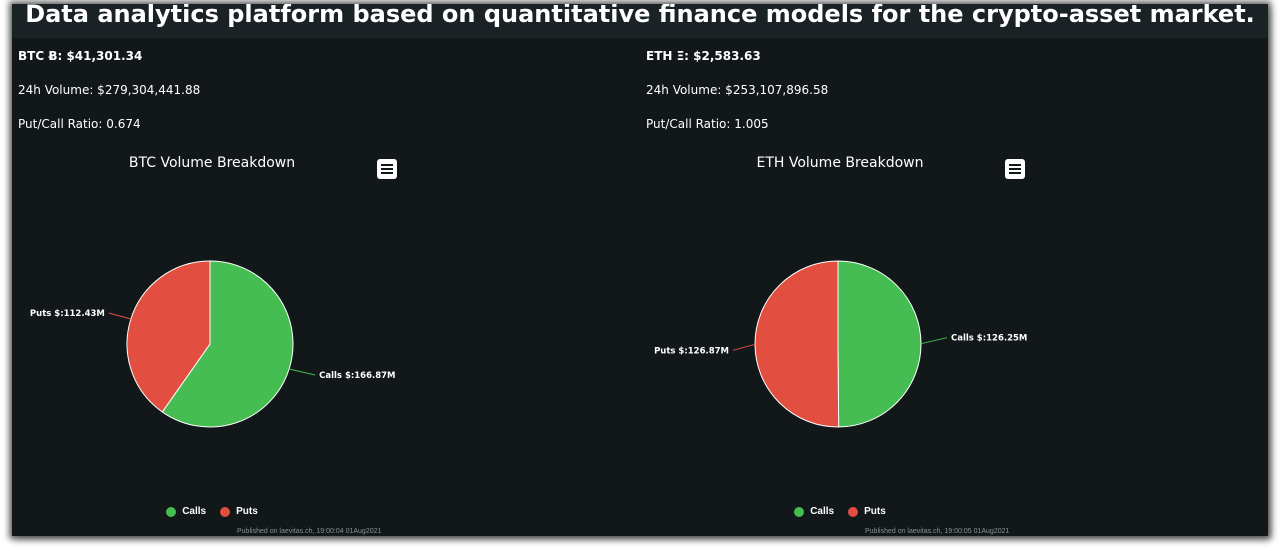 The image size is (1280, 551). Describe the element at coordinates (357, 376) in the screenshot. I see `data-label-calls: Calls $:166.87M` at that location.